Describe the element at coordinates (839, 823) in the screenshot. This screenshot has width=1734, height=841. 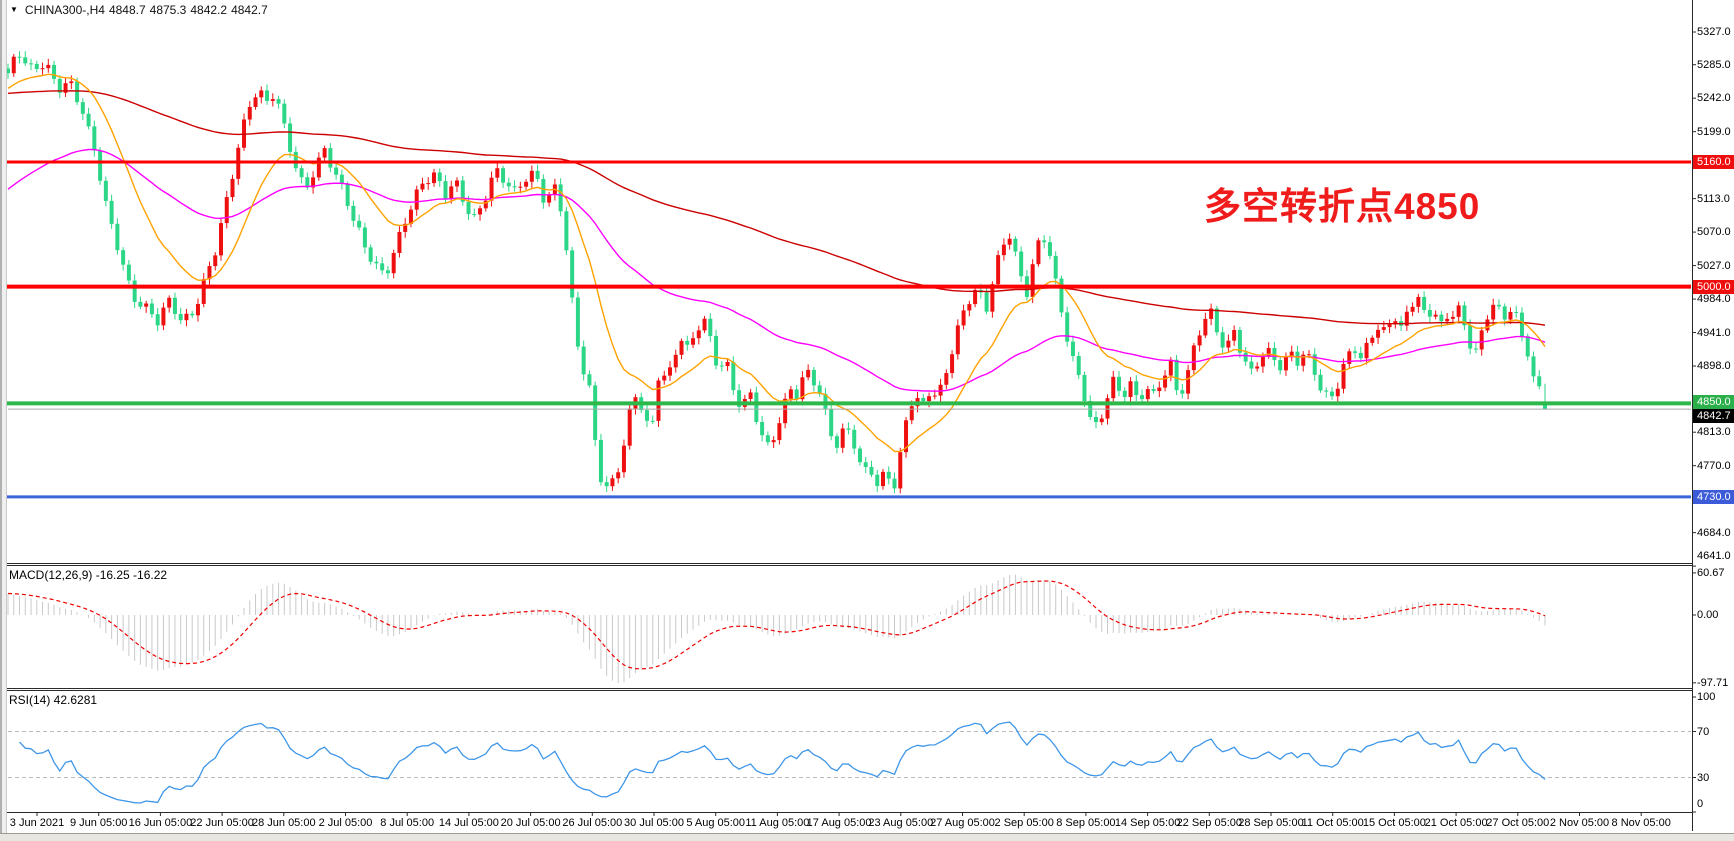
I see `time-axis-label: 17 Aug 05:00` at that location.